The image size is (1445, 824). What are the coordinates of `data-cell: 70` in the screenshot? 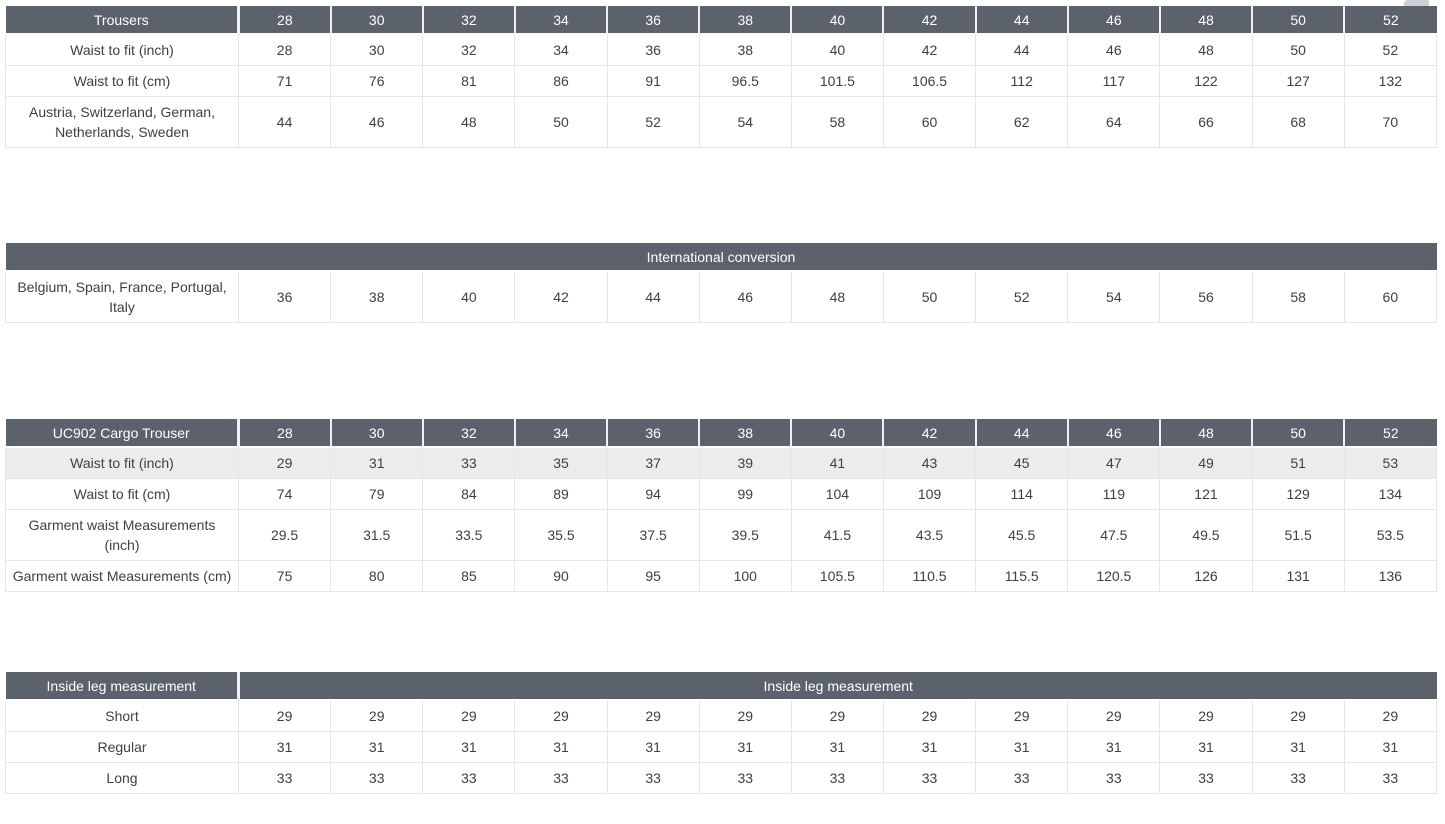 It's located at (1390, 122).